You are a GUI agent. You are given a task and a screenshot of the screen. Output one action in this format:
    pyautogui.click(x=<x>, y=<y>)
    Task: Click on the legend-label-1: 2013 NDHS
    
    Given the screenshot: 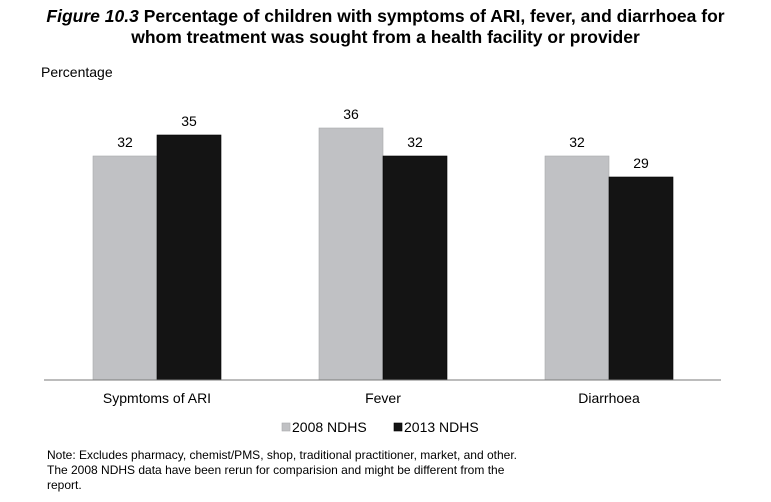 What is the action you would take?
    pyautogui.click(x=441, y=427)
    